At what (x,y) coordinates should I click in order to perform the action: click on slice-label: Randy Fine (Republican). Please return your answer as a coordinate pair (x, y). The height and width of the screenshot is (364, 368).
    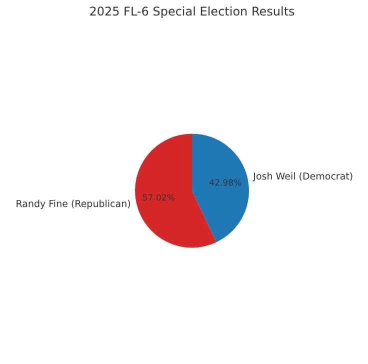
    Looking at the image, I should click on (73, 204).